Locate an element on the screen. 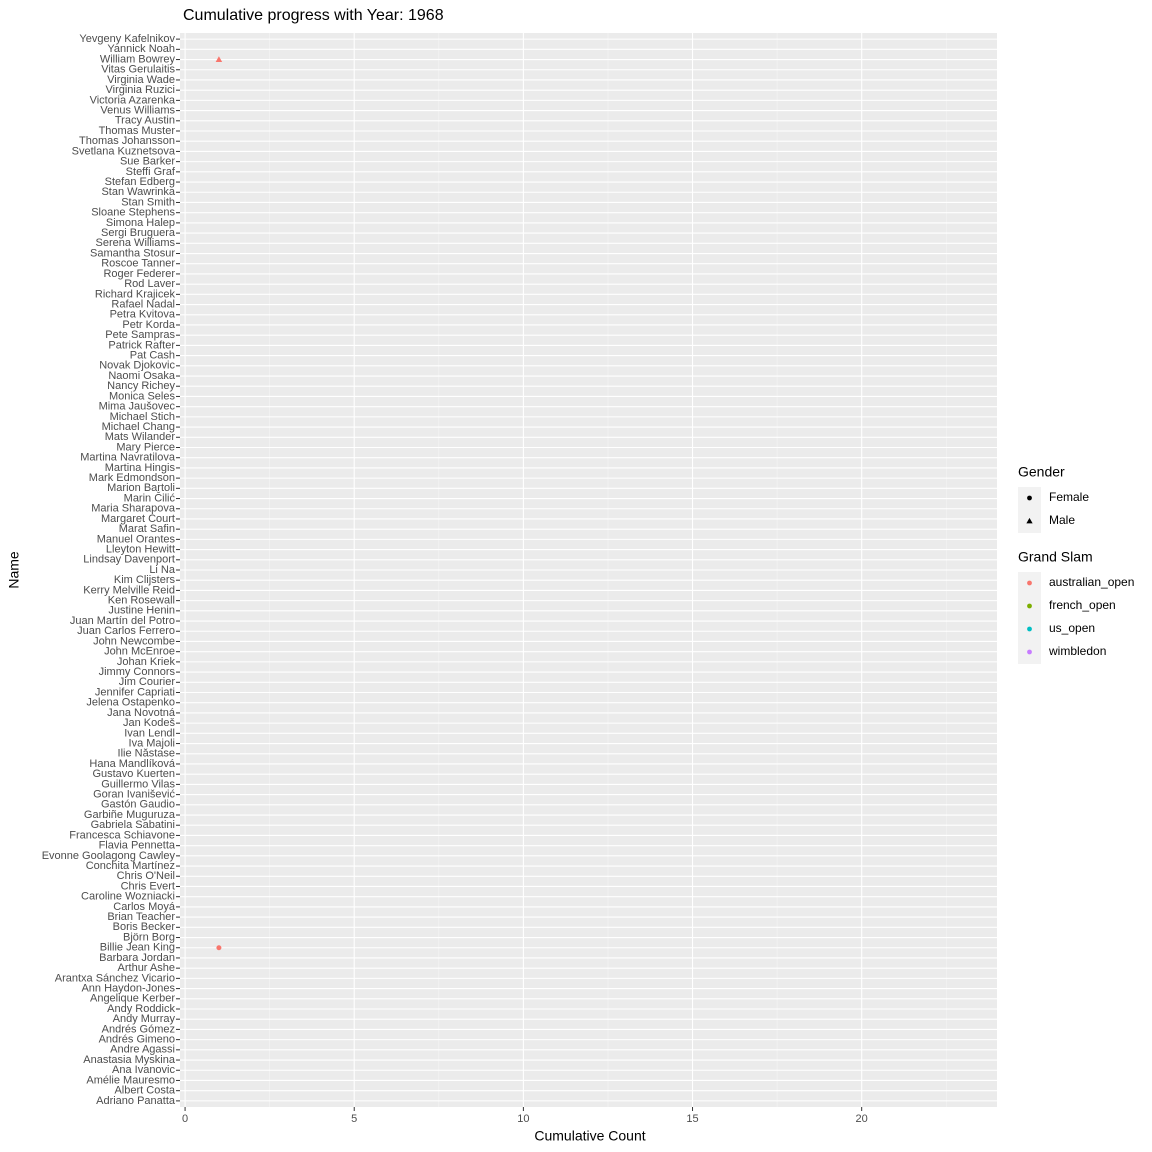 Image resolution: width=1152 pixels, height=1152 pixels. y-tick-label: Victoria Azarenka is located at coordinates (133, 100).